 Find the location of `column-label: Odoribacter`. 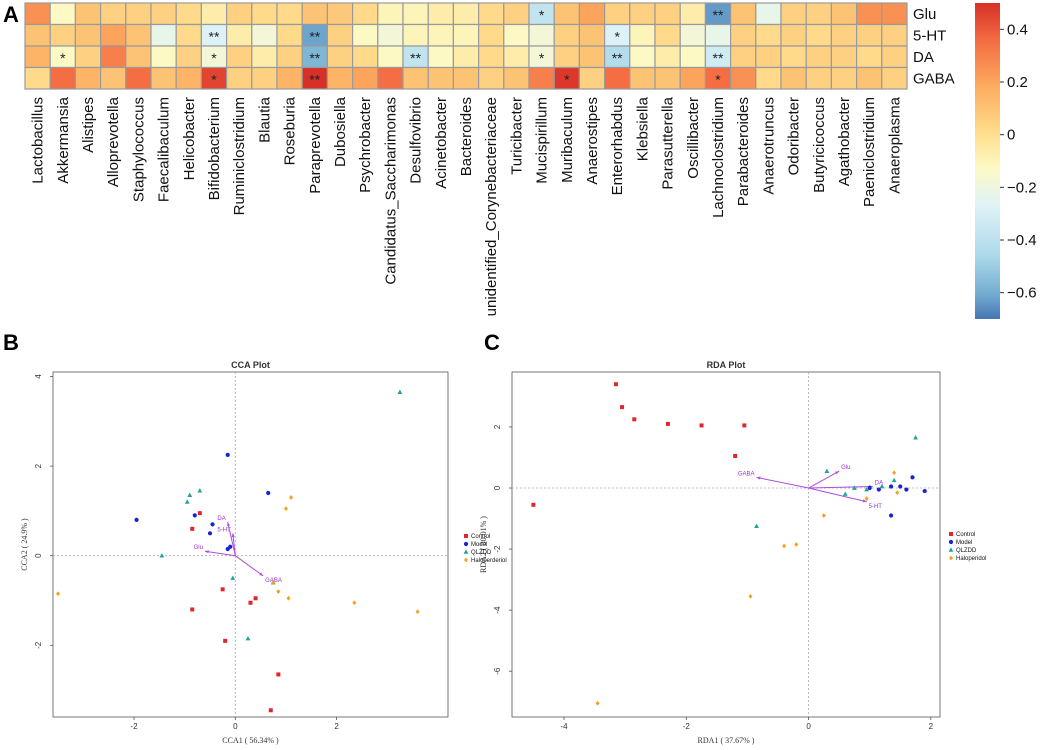

column-label: Odoribacter is located at coordinates (794, 136).